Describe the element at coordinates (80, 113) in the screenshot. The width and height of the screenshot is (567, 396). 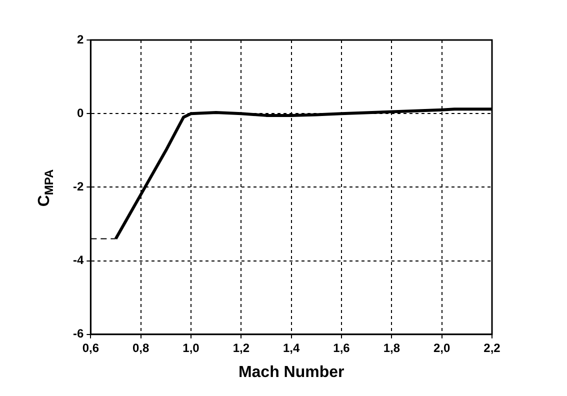
I see `y-tick-label: 0` at that location.